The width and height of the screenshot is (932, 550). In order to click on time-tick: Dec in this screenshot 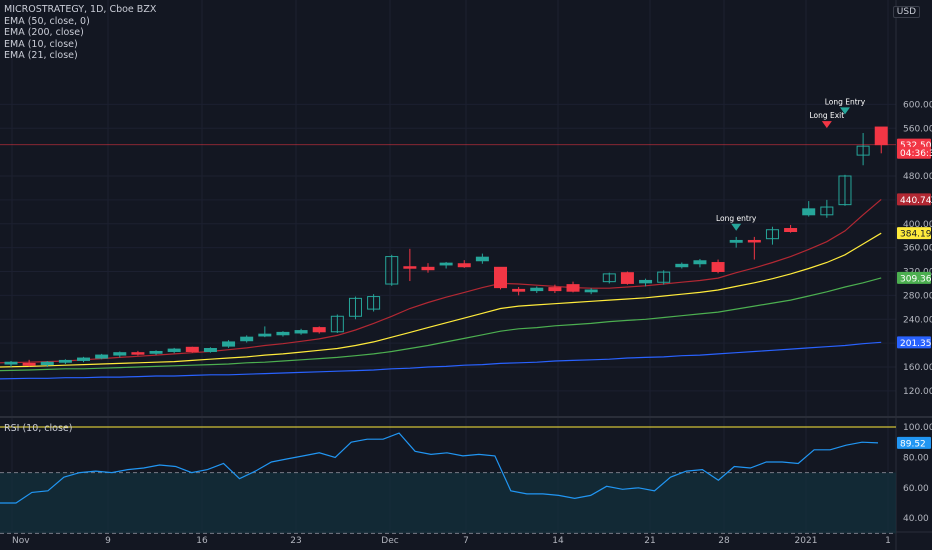, I will do `click(389, 541)`.